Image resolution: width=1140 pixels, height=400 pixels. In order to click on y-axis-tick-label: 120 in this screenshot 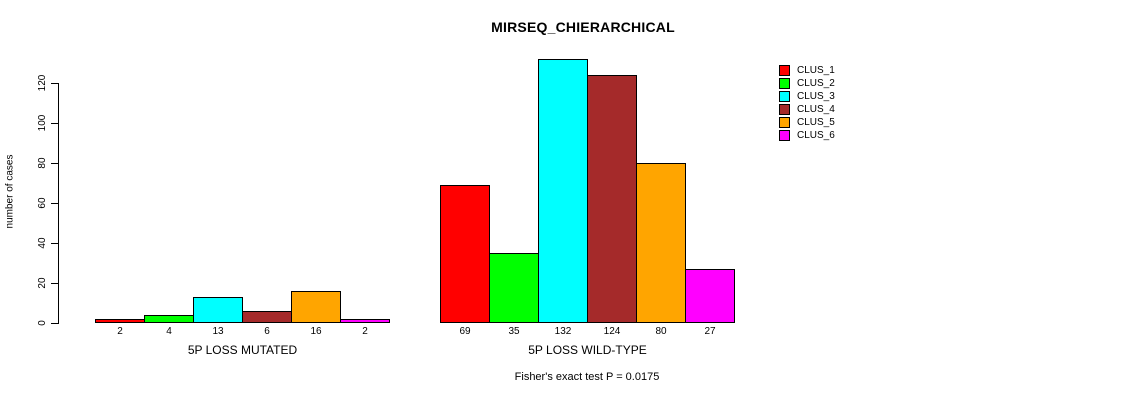, I will do `click(42, 83)`.